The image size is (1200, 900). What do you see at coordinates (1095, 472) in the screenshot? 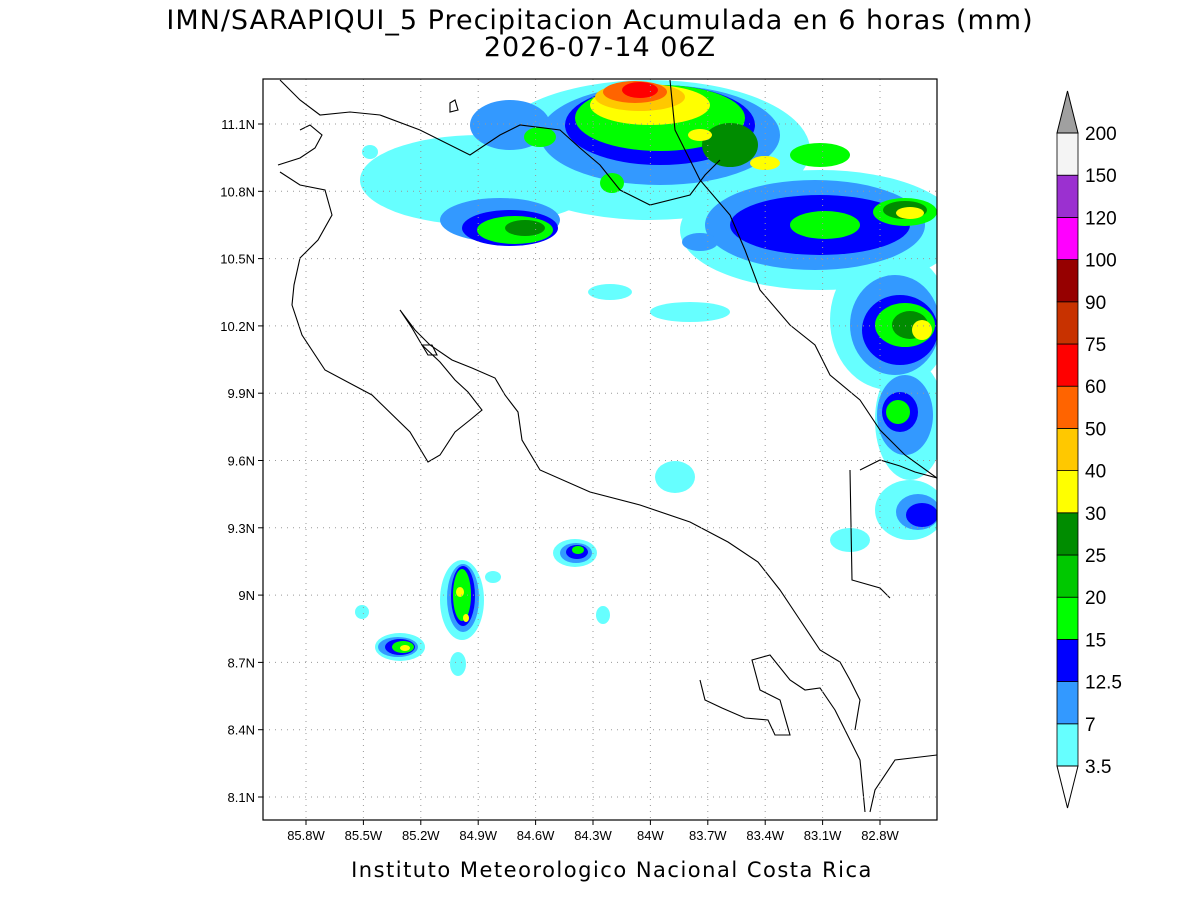
I see `legend-label: 40` at bounding box center [1095, 472].